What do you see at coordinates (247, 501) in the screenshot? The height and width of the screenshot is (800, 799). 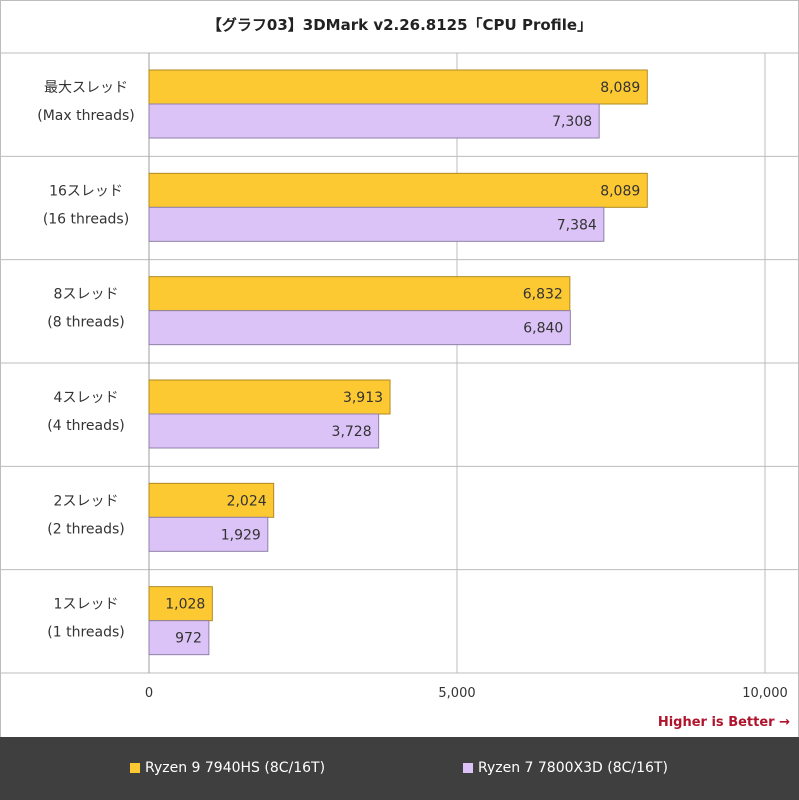 I see `data-label: 2,024` at bounding box center [247, 501].